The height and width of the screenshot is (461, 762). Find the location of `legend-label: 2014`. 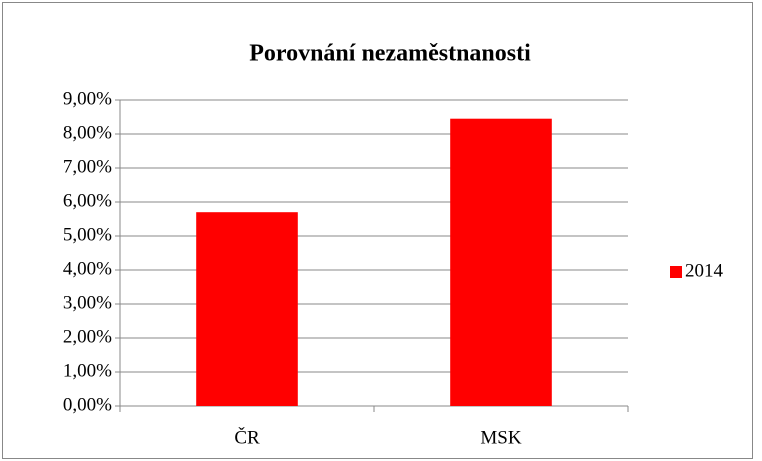

legend-label: 2014 is located at coordinates (704, 270).